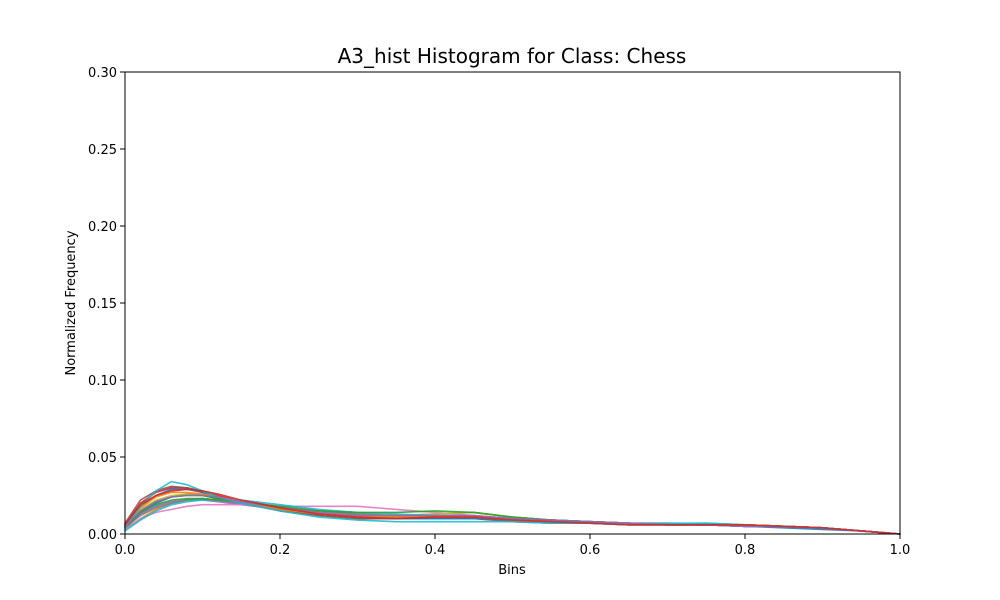  I want to click on series-layer, so click(512, 507).